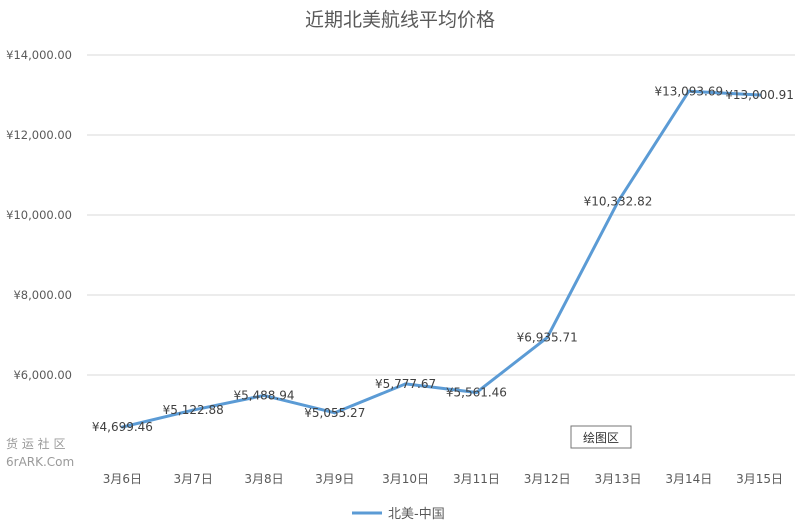 This screenshot has height=530, width=800. I want to click on data-label: ¥4,699.46, so click(122, 427).